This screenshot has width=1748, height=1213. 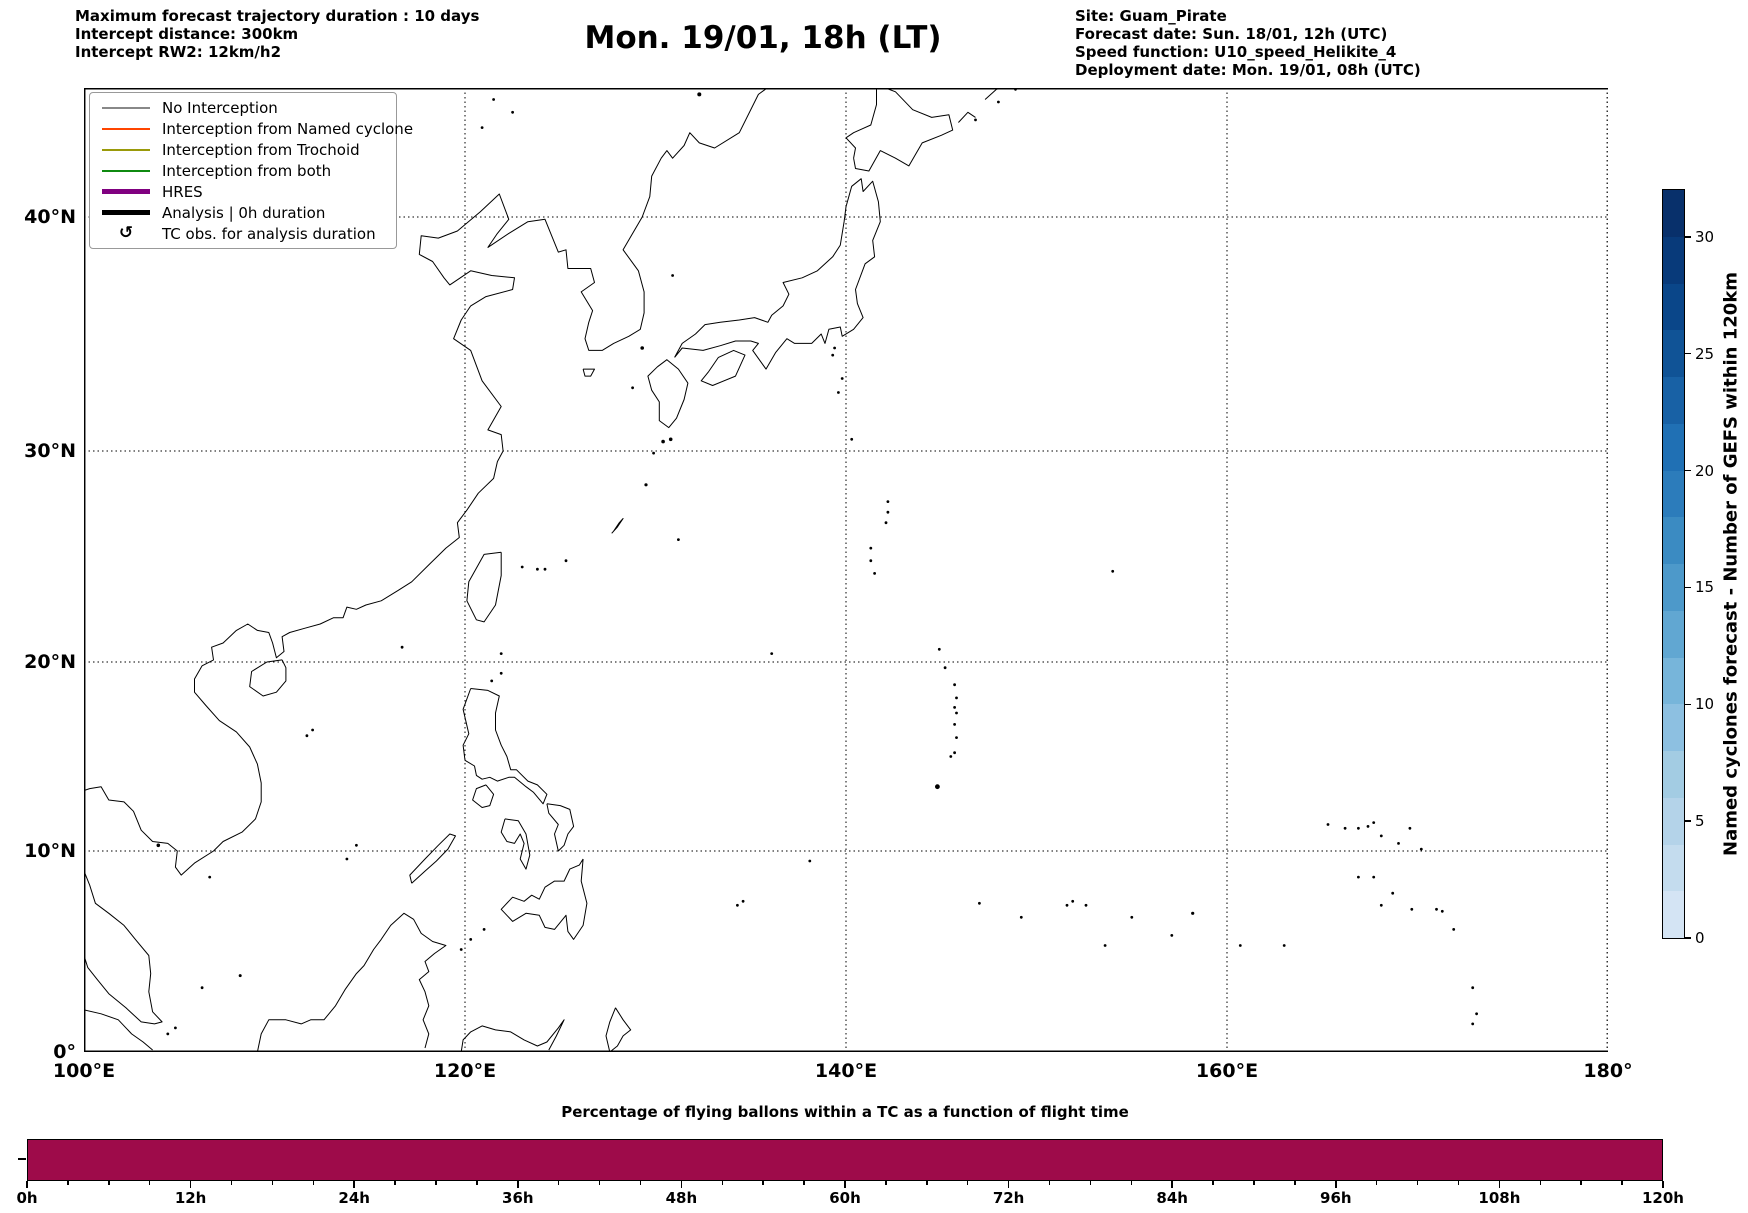 I want to click on legend-item: Interception from both, so click(x=243, y=170).